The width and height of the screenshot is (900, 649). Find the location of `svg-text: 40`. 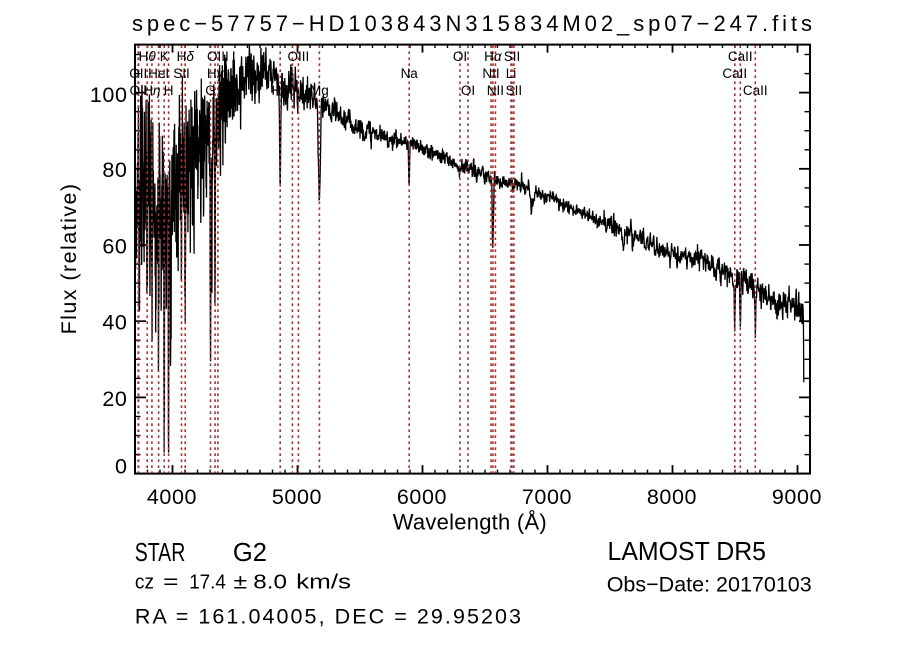

svg-text: 40 is located at coordinates (114, 323).